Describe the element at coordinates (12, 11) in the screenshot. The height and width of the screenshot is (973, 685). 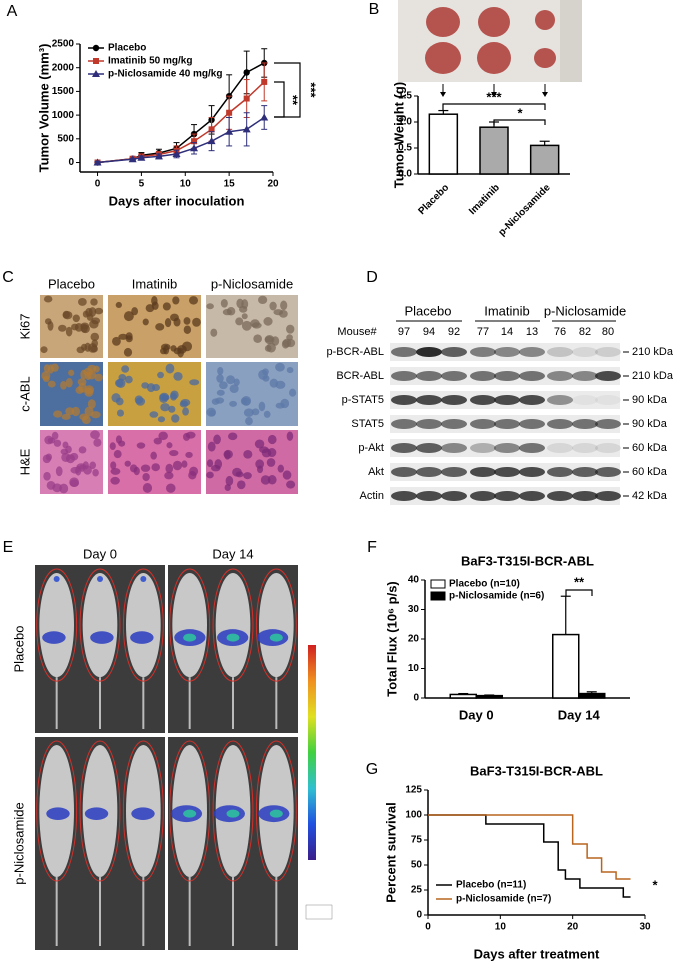
I see `panel-label: A` at that location.